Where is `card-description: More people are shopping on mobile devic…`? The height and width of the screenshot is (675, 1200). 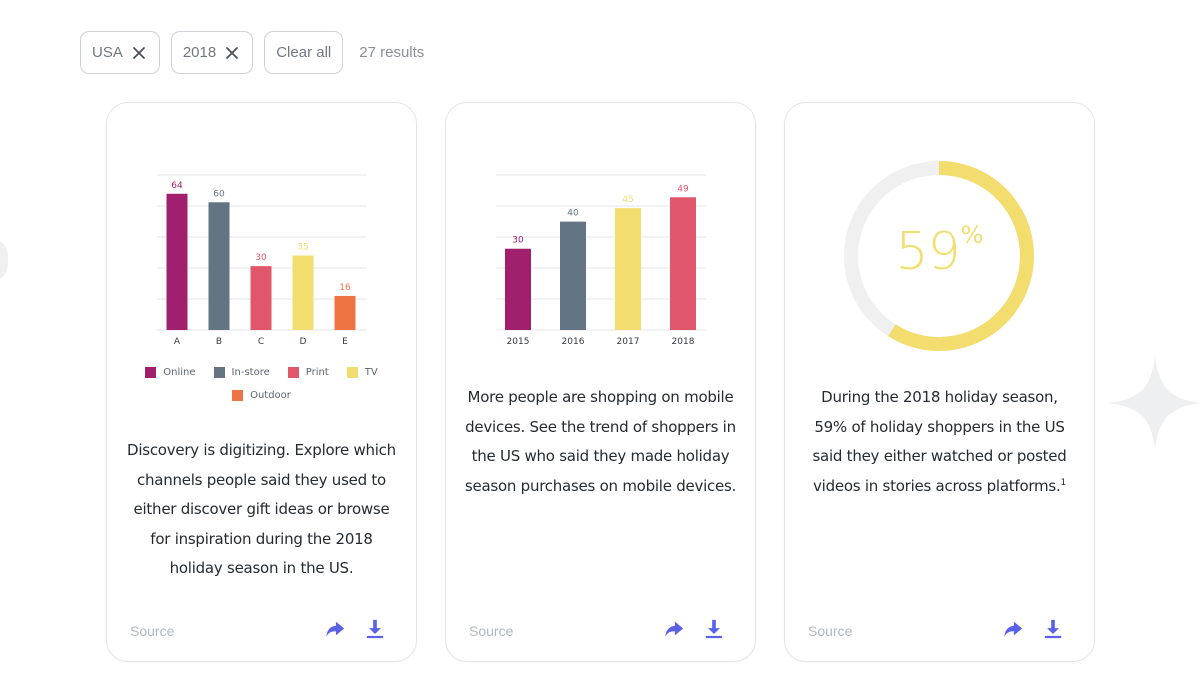
card-description: More people are shopping on mobile devic… is located at coordinates (600, 441).